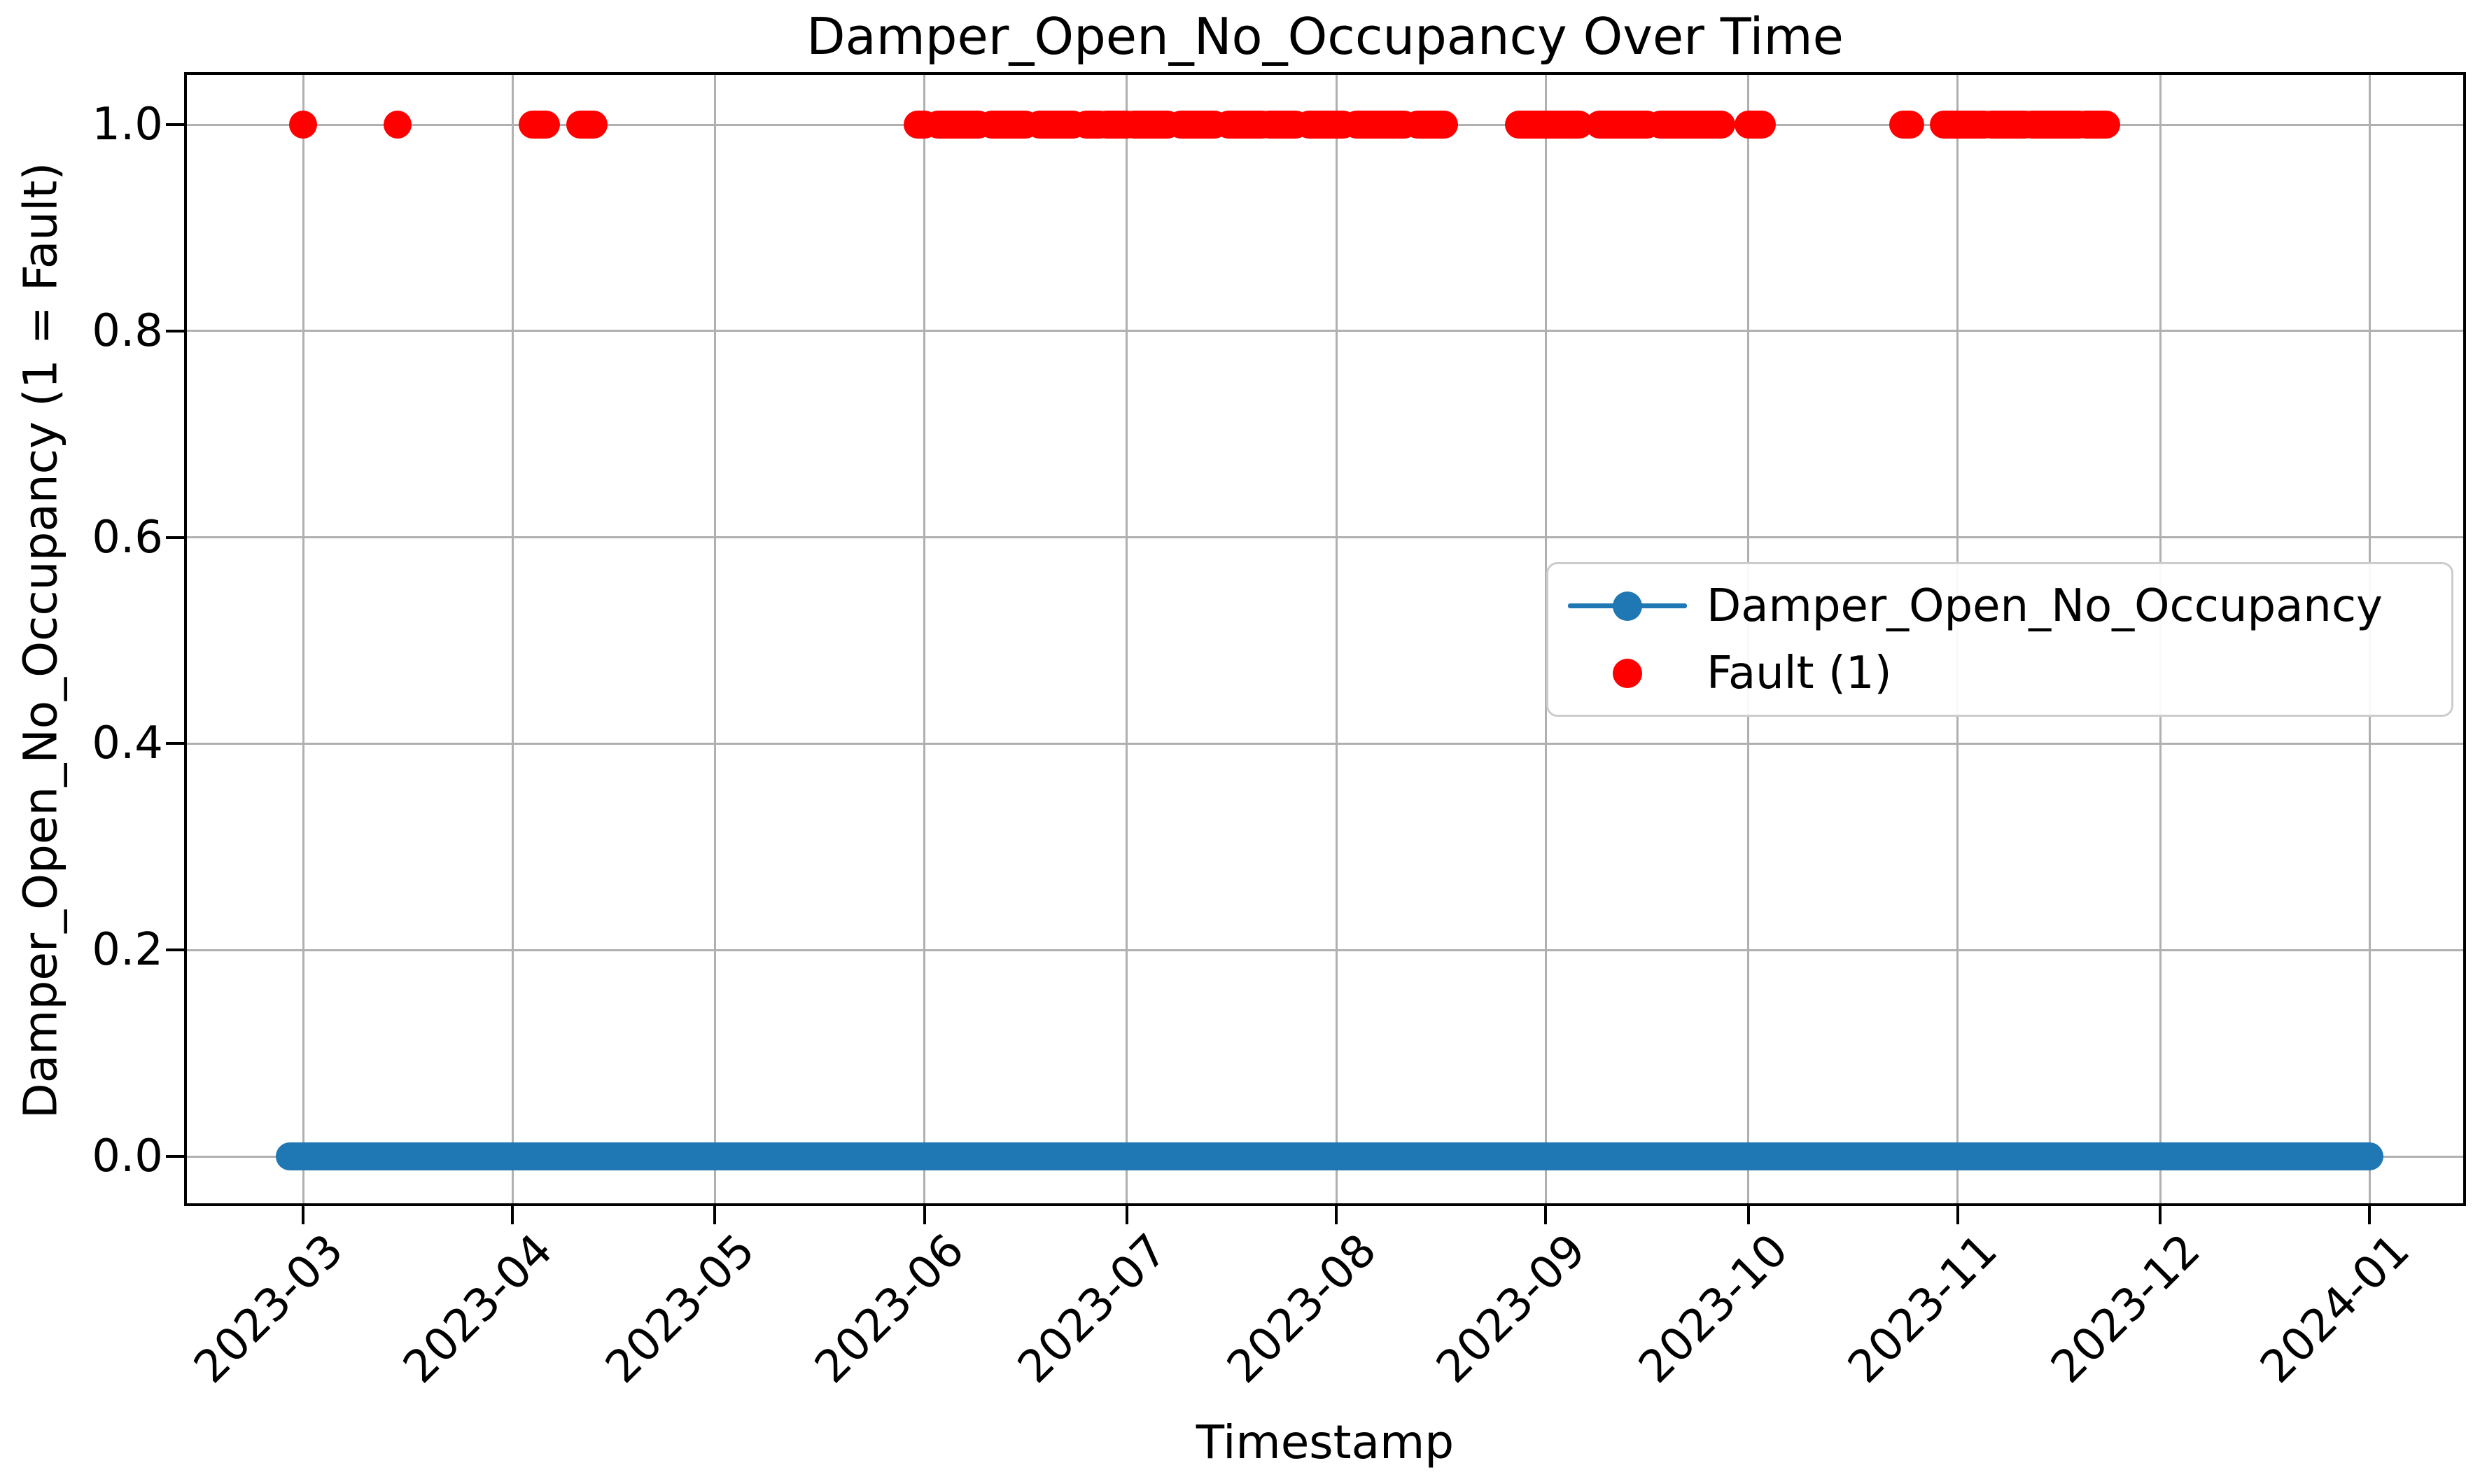 The width and height of the screenshot is (2487, 1484). I want to click on legend-dot-icon, so click(1627, 673).